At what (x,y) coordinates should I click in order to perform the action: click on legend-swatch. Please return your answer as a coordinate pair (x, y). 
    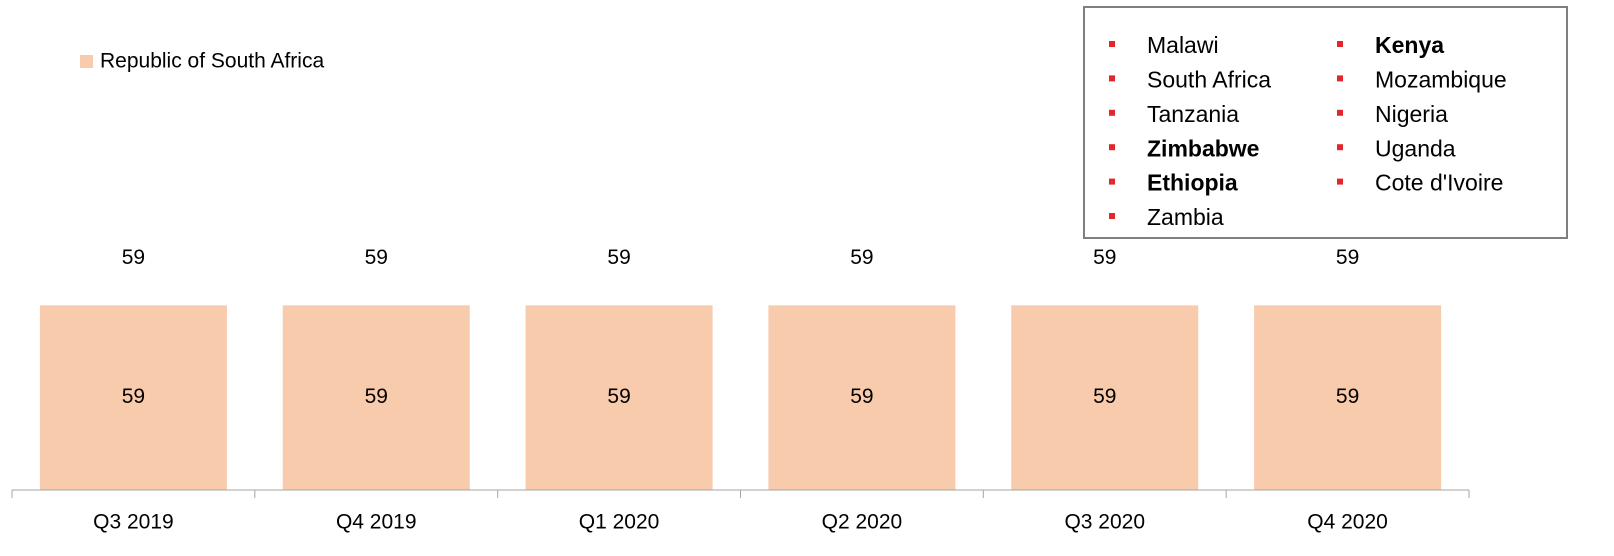
    Looking at the image, I should click on (86, 61).